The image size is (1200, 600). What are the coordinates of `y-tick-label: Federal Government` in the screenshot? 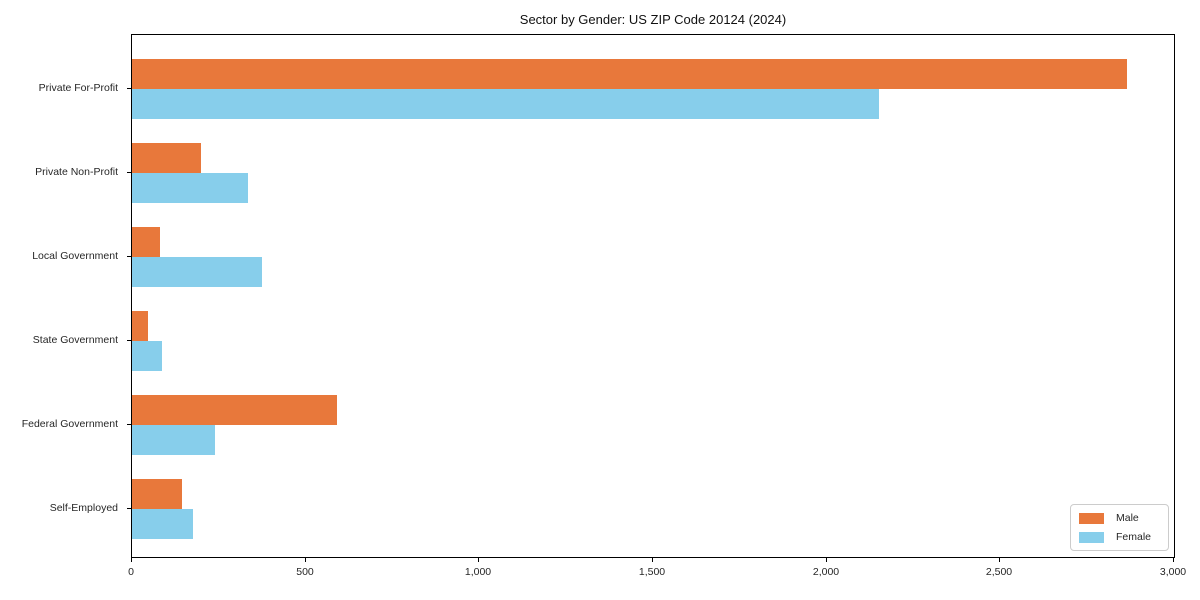 It's located at (69, 424).